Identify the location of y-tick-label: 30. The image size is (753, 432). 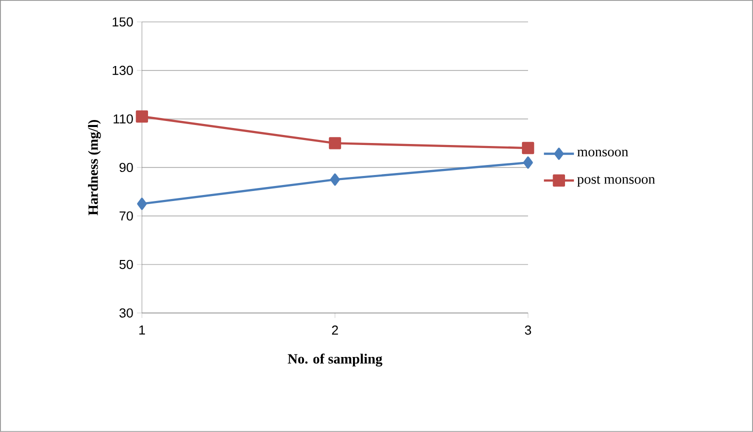
(126, 313).